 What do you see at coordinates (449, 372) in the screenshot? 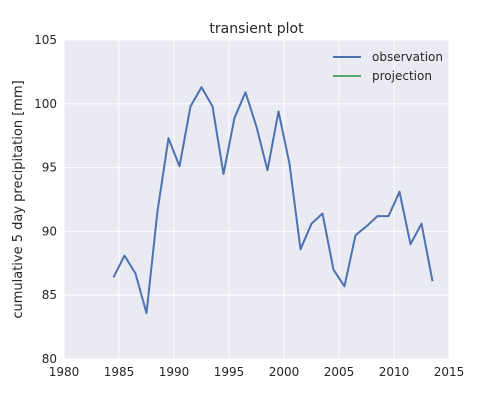
I see `x-tick-label: 2015` at bounding box center [449, 372].